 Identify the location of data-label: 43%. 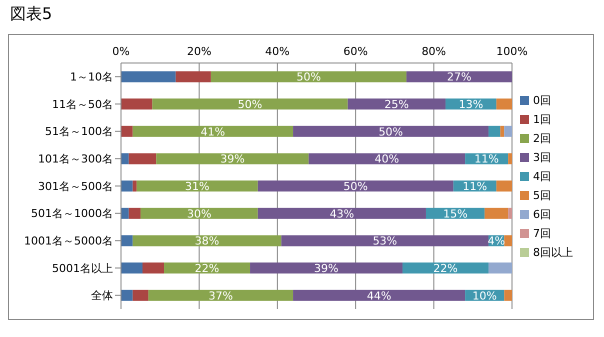
(342, 213).